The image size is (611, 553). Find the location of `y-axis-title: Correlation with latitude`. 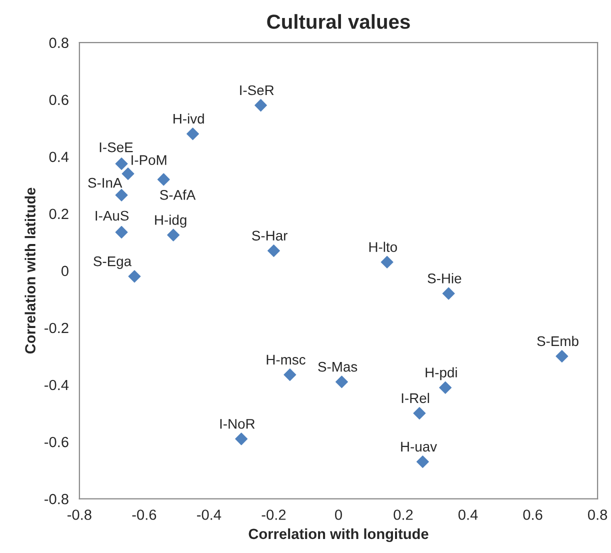

y-axis-title: Correlation with latitude is located at coordinates (30, 271).